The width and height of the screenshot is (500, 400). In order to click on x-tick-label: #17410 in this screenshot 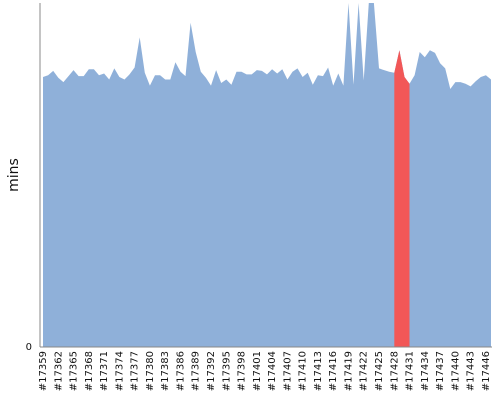, I will do `click(303, 371)`.